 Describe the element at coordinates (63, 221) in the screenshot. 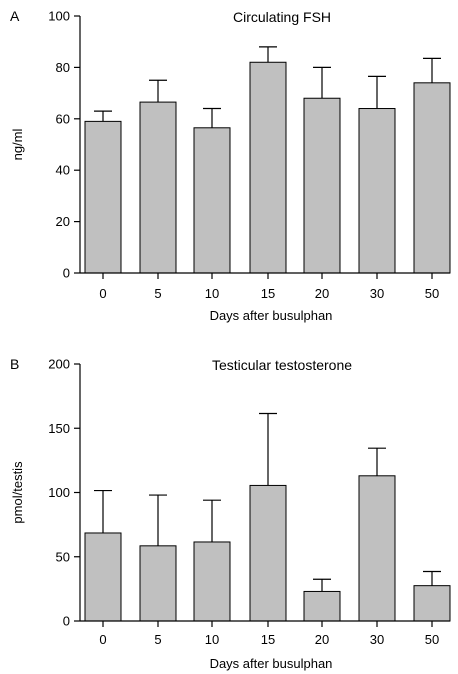

I see `y-tick-label: 20` at that location.